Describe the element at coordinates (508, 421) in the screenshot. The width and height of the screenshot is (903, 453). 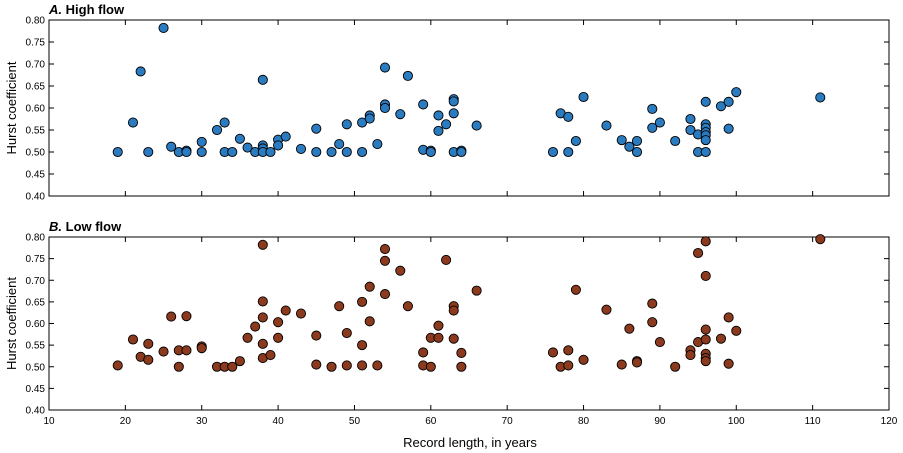
I see `x-tick-label: 70` at that location.